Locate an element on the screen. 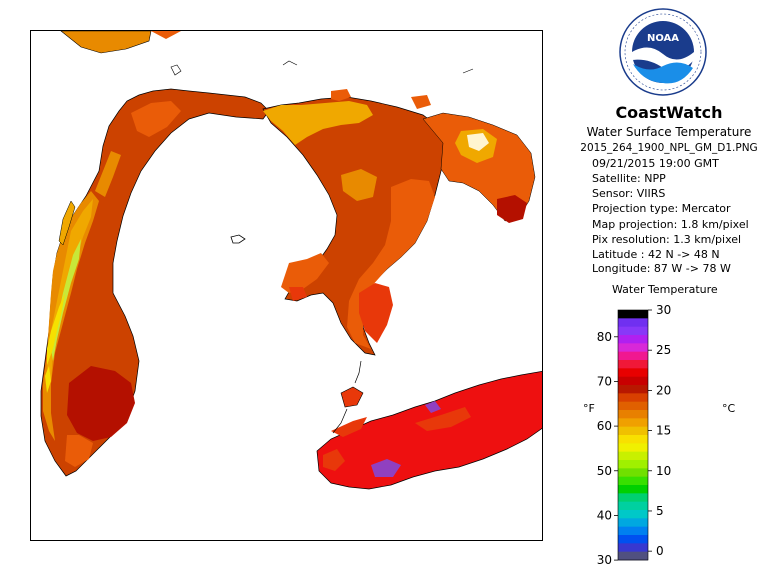 The width and height of the screenshot is (782, 572). lake-superior-region is located at coordinates (106, 42).